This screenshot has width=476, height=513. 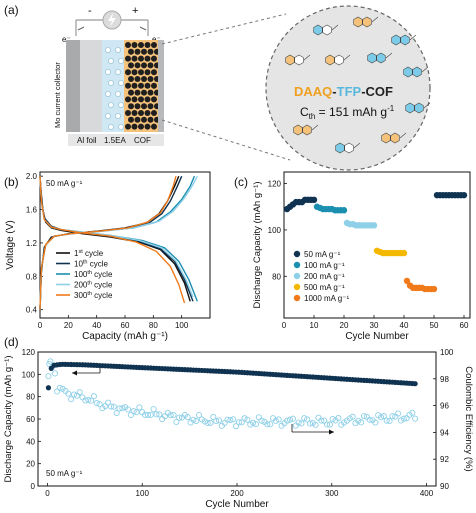 I want to click on mo-current-collector, so click(x=73, y=86).